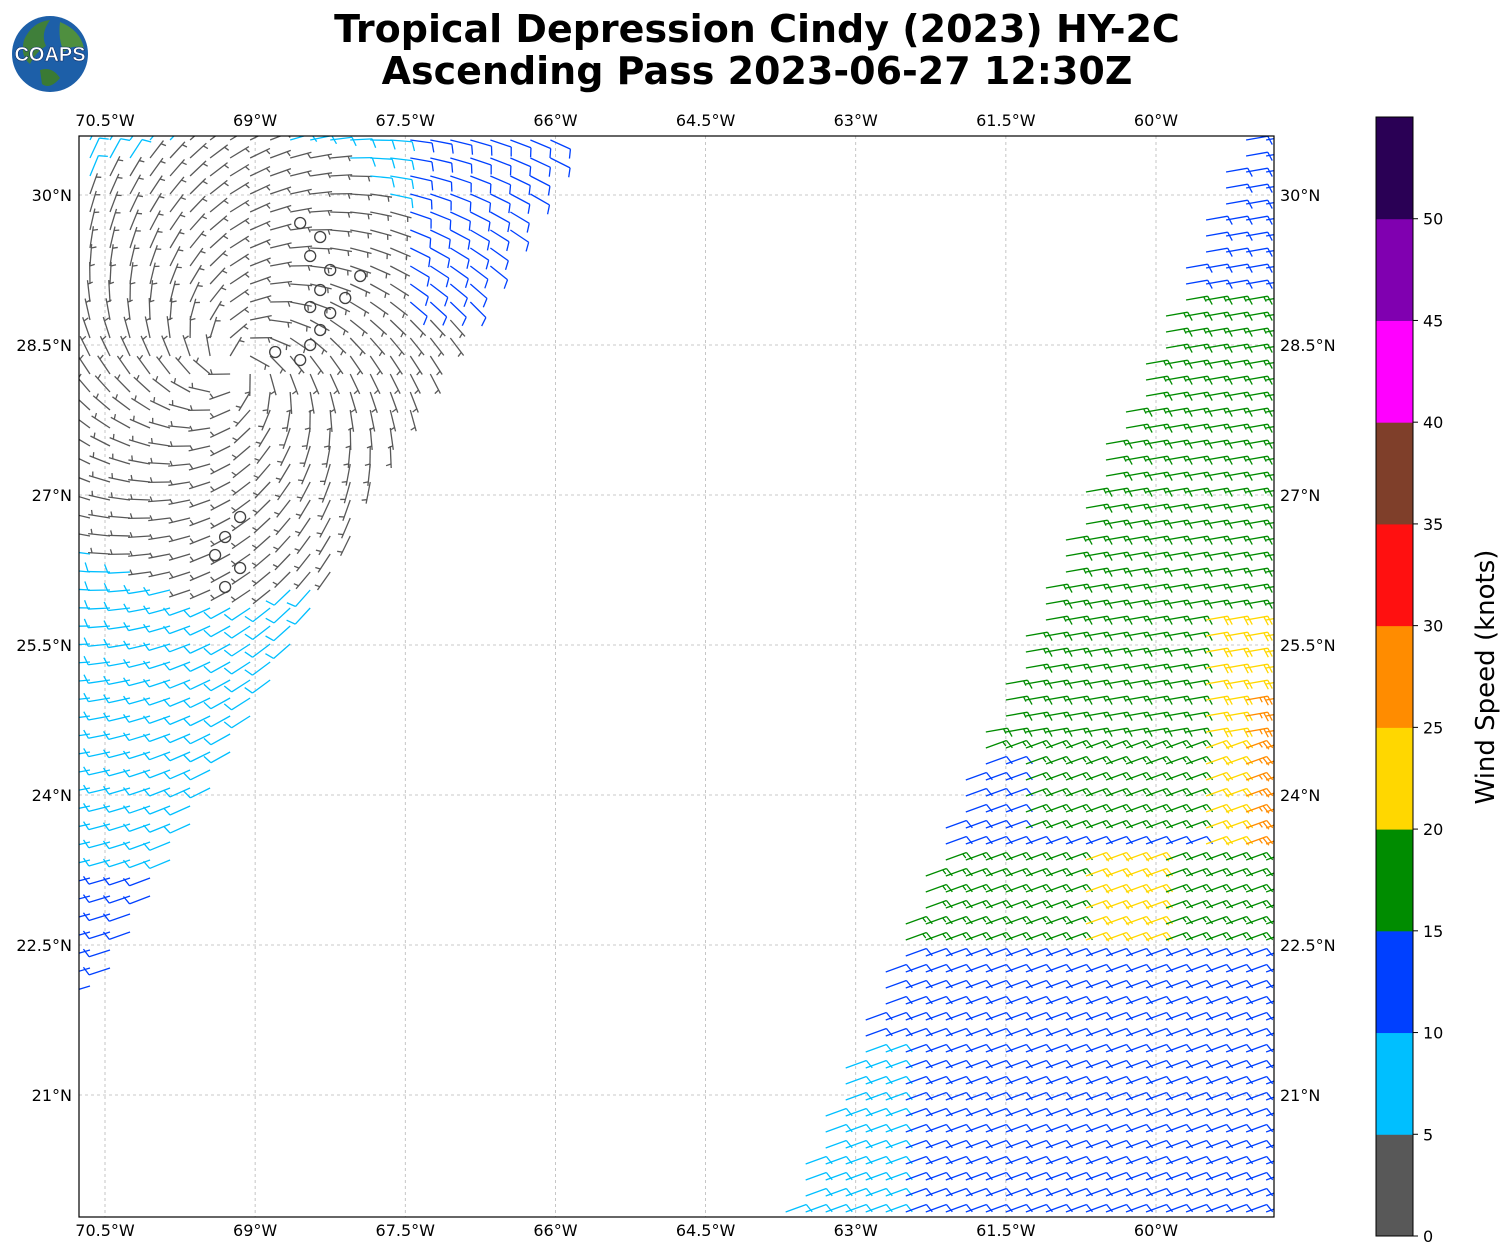 This screenshot has width=1512, height=1259. I want to click on lat-tick-label-right: 27°N, so click(1300, 495).